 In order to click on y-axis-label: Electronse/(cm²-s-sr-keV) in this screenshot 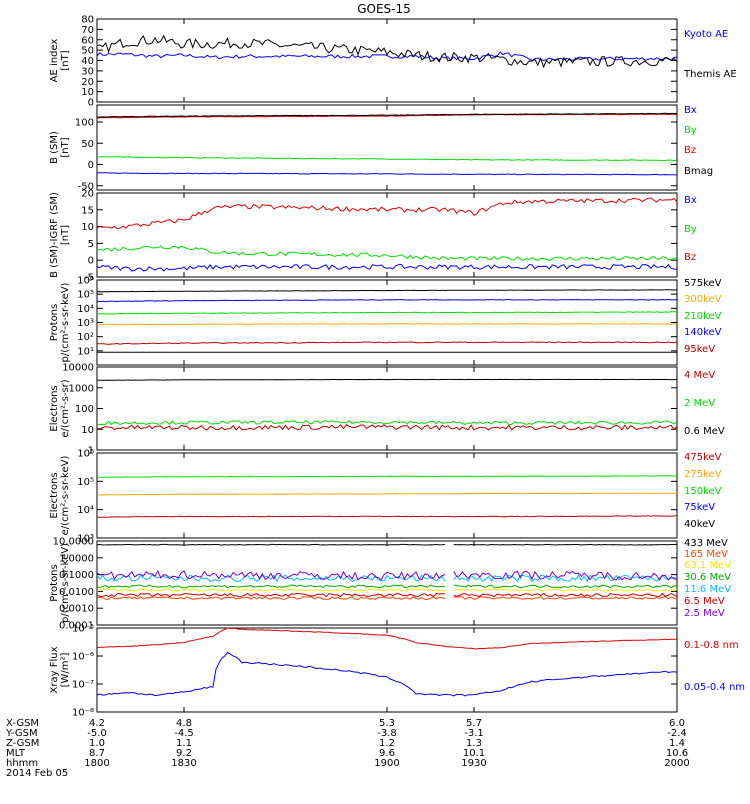, I will do `click(60, 496)`.